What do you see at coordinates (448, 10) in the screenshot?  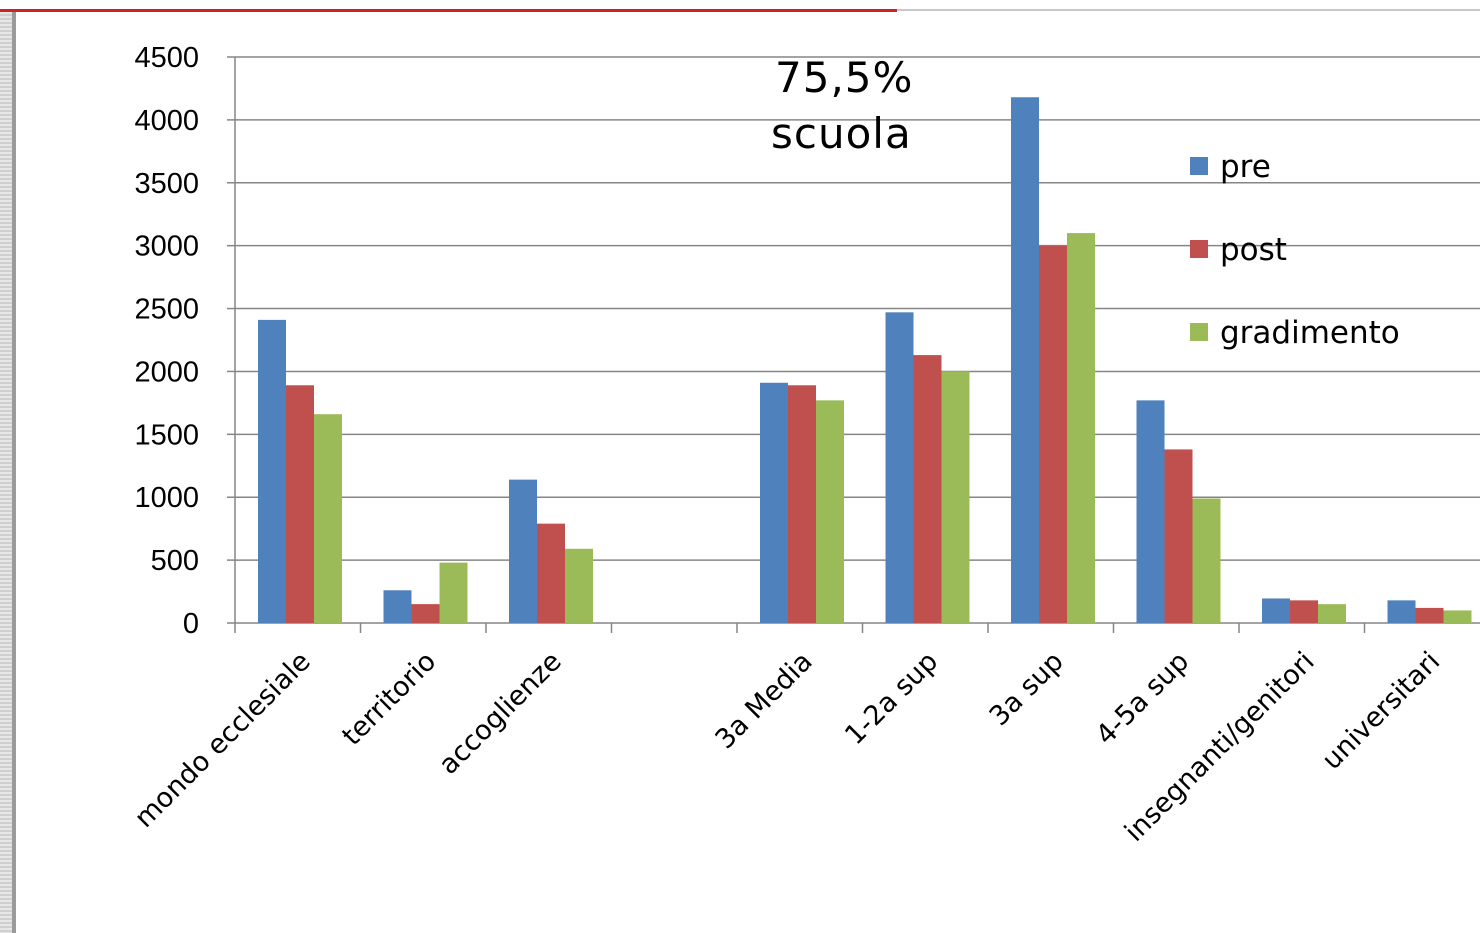 I see `title-underline-red` at bounding box center [448, 10].